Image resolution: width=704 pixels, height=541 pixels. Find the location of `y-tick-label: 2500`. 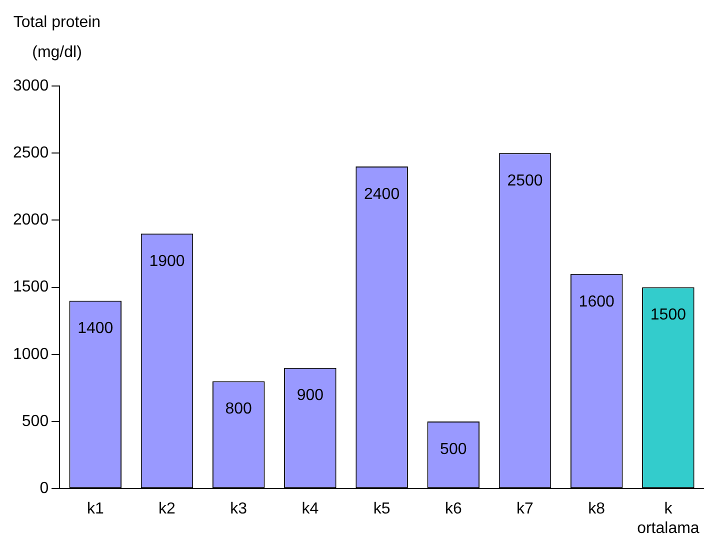

y-tick-label: 2500 is located at coordinates (31, 153).